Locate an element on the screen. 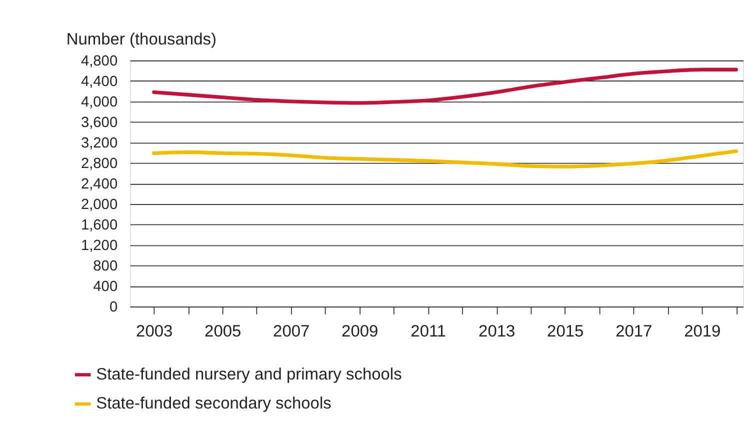 The image size is (754, 446). y-tick-label: 3,600 is located at coordinates (99, 122).